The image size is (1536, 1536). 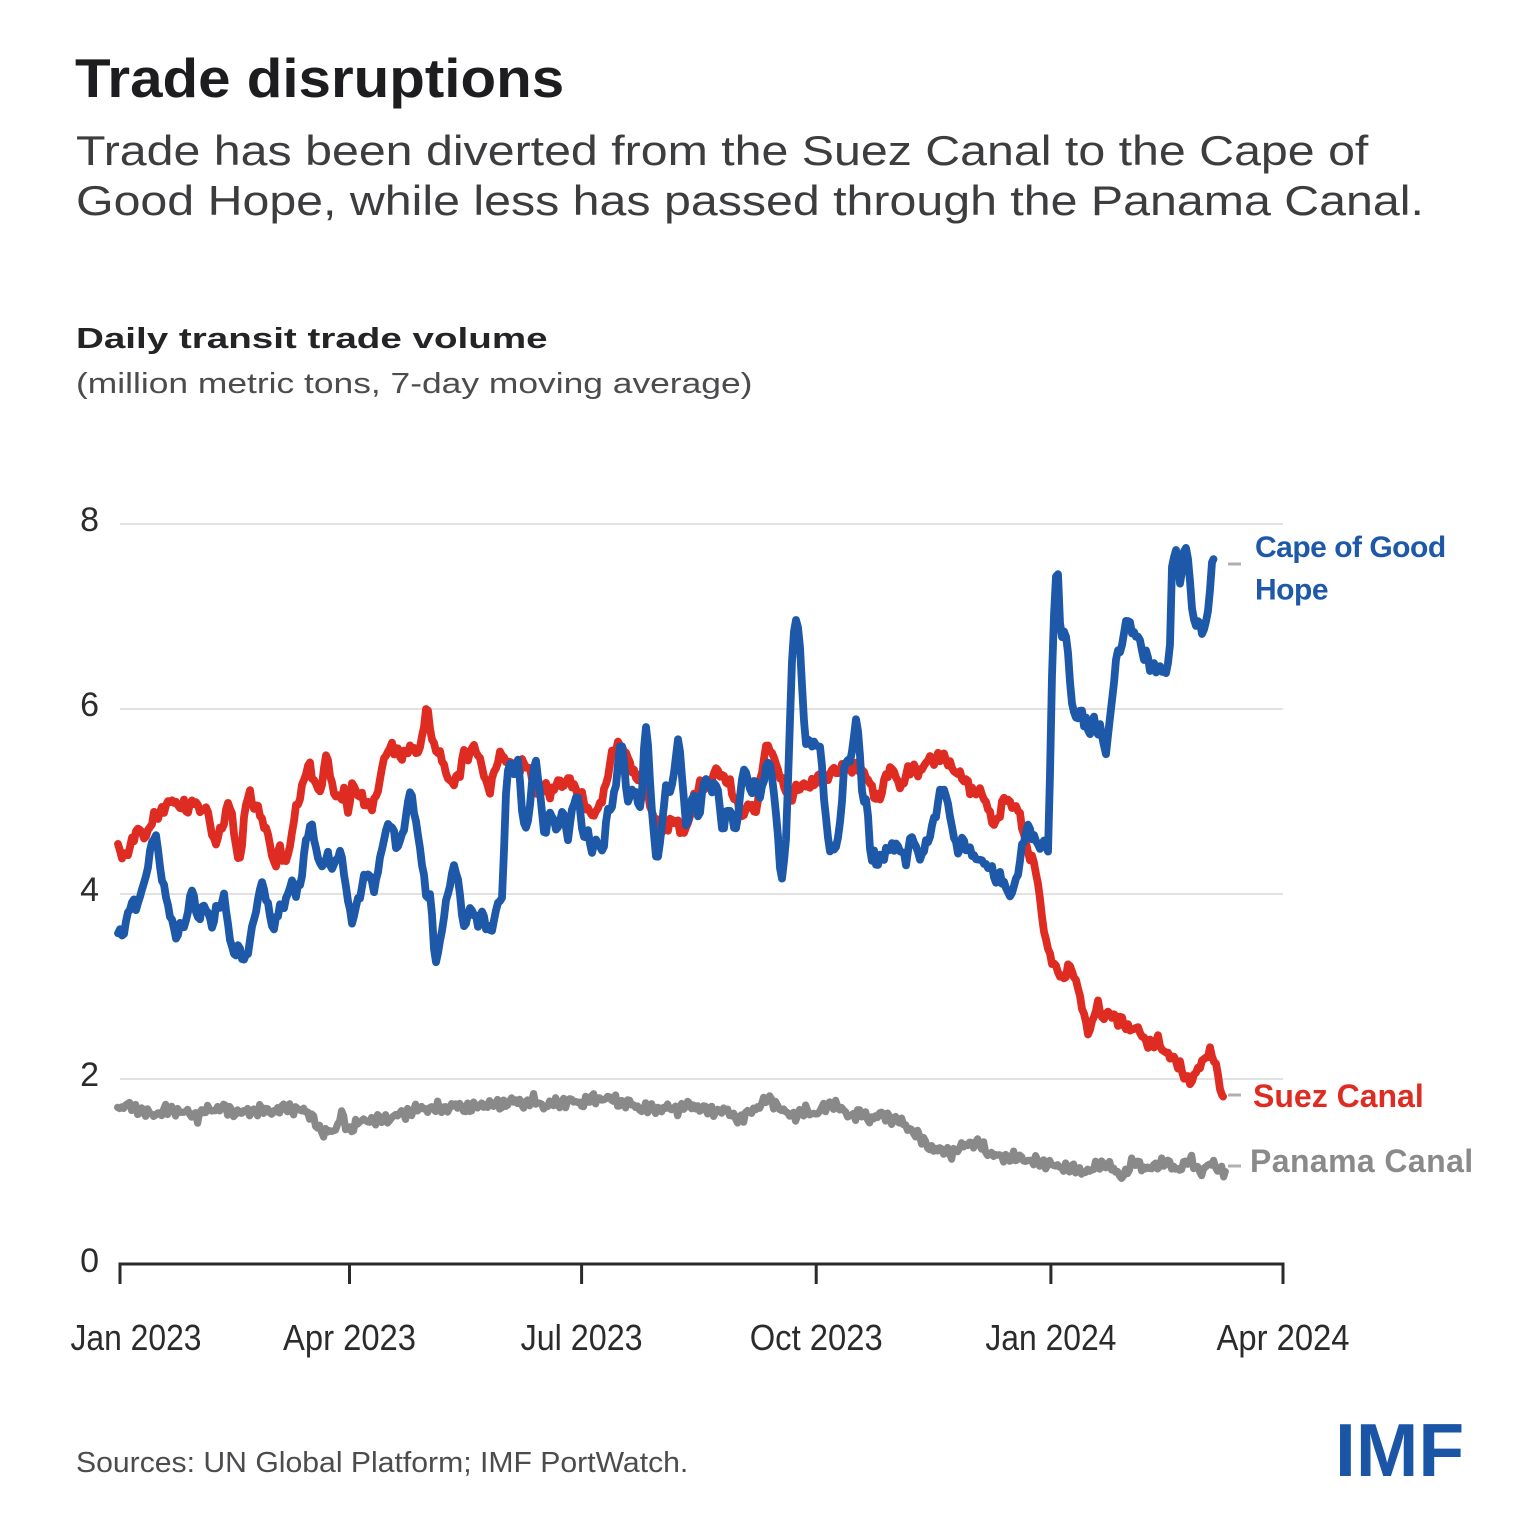 What do you see at coordinates (89, 705) in the screenshot?
I see `svg-text: 6` at bounding box center [89, 705].